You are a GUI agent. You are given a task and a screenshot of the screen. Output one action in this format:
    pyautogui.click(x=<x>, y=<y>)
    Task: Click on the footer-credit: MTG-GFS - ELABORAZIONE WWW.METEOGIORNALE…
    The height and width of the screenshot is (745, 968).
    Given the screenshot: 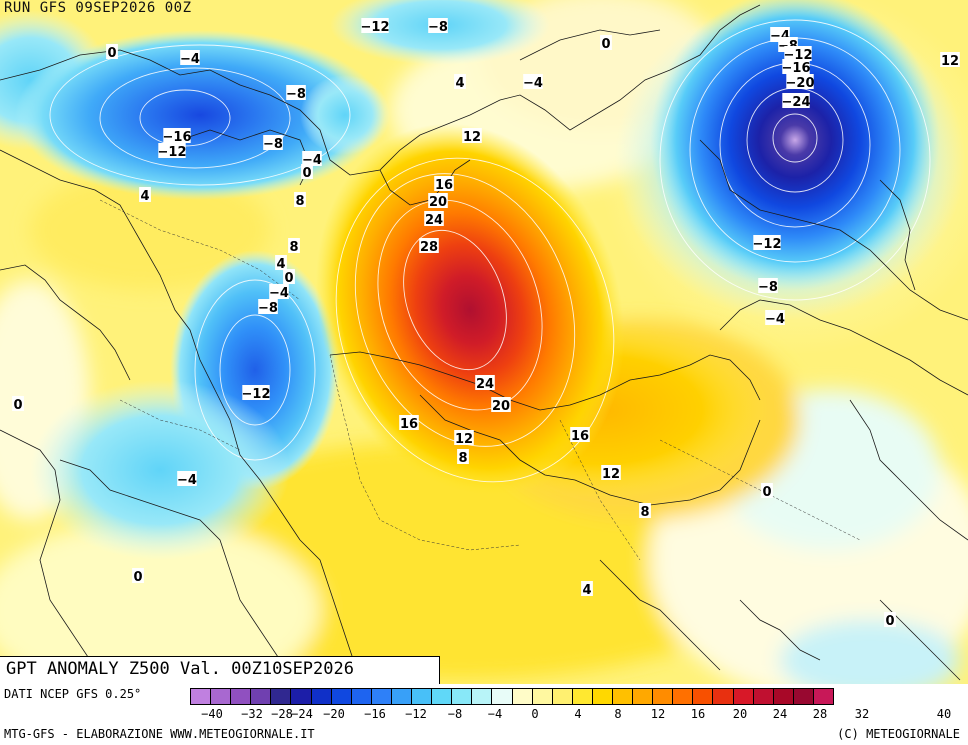 What is the action you would take?
    pyautogui.click(x=159, y=734)
    